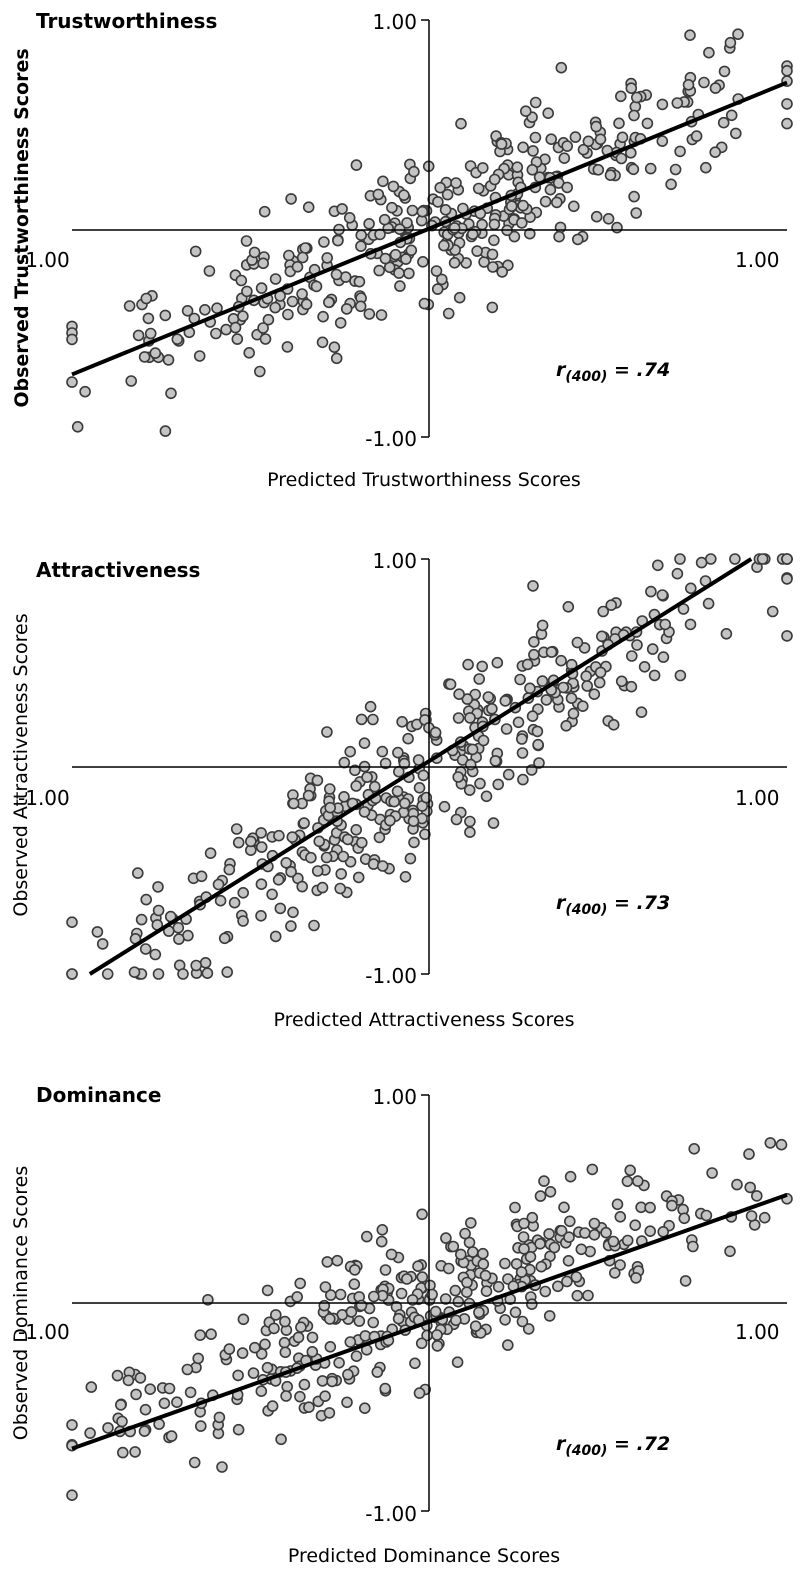  Describe the element at coordinates (757, 1332) in the screenshot. I see `x-tick-max-3: 1.00` at that location.